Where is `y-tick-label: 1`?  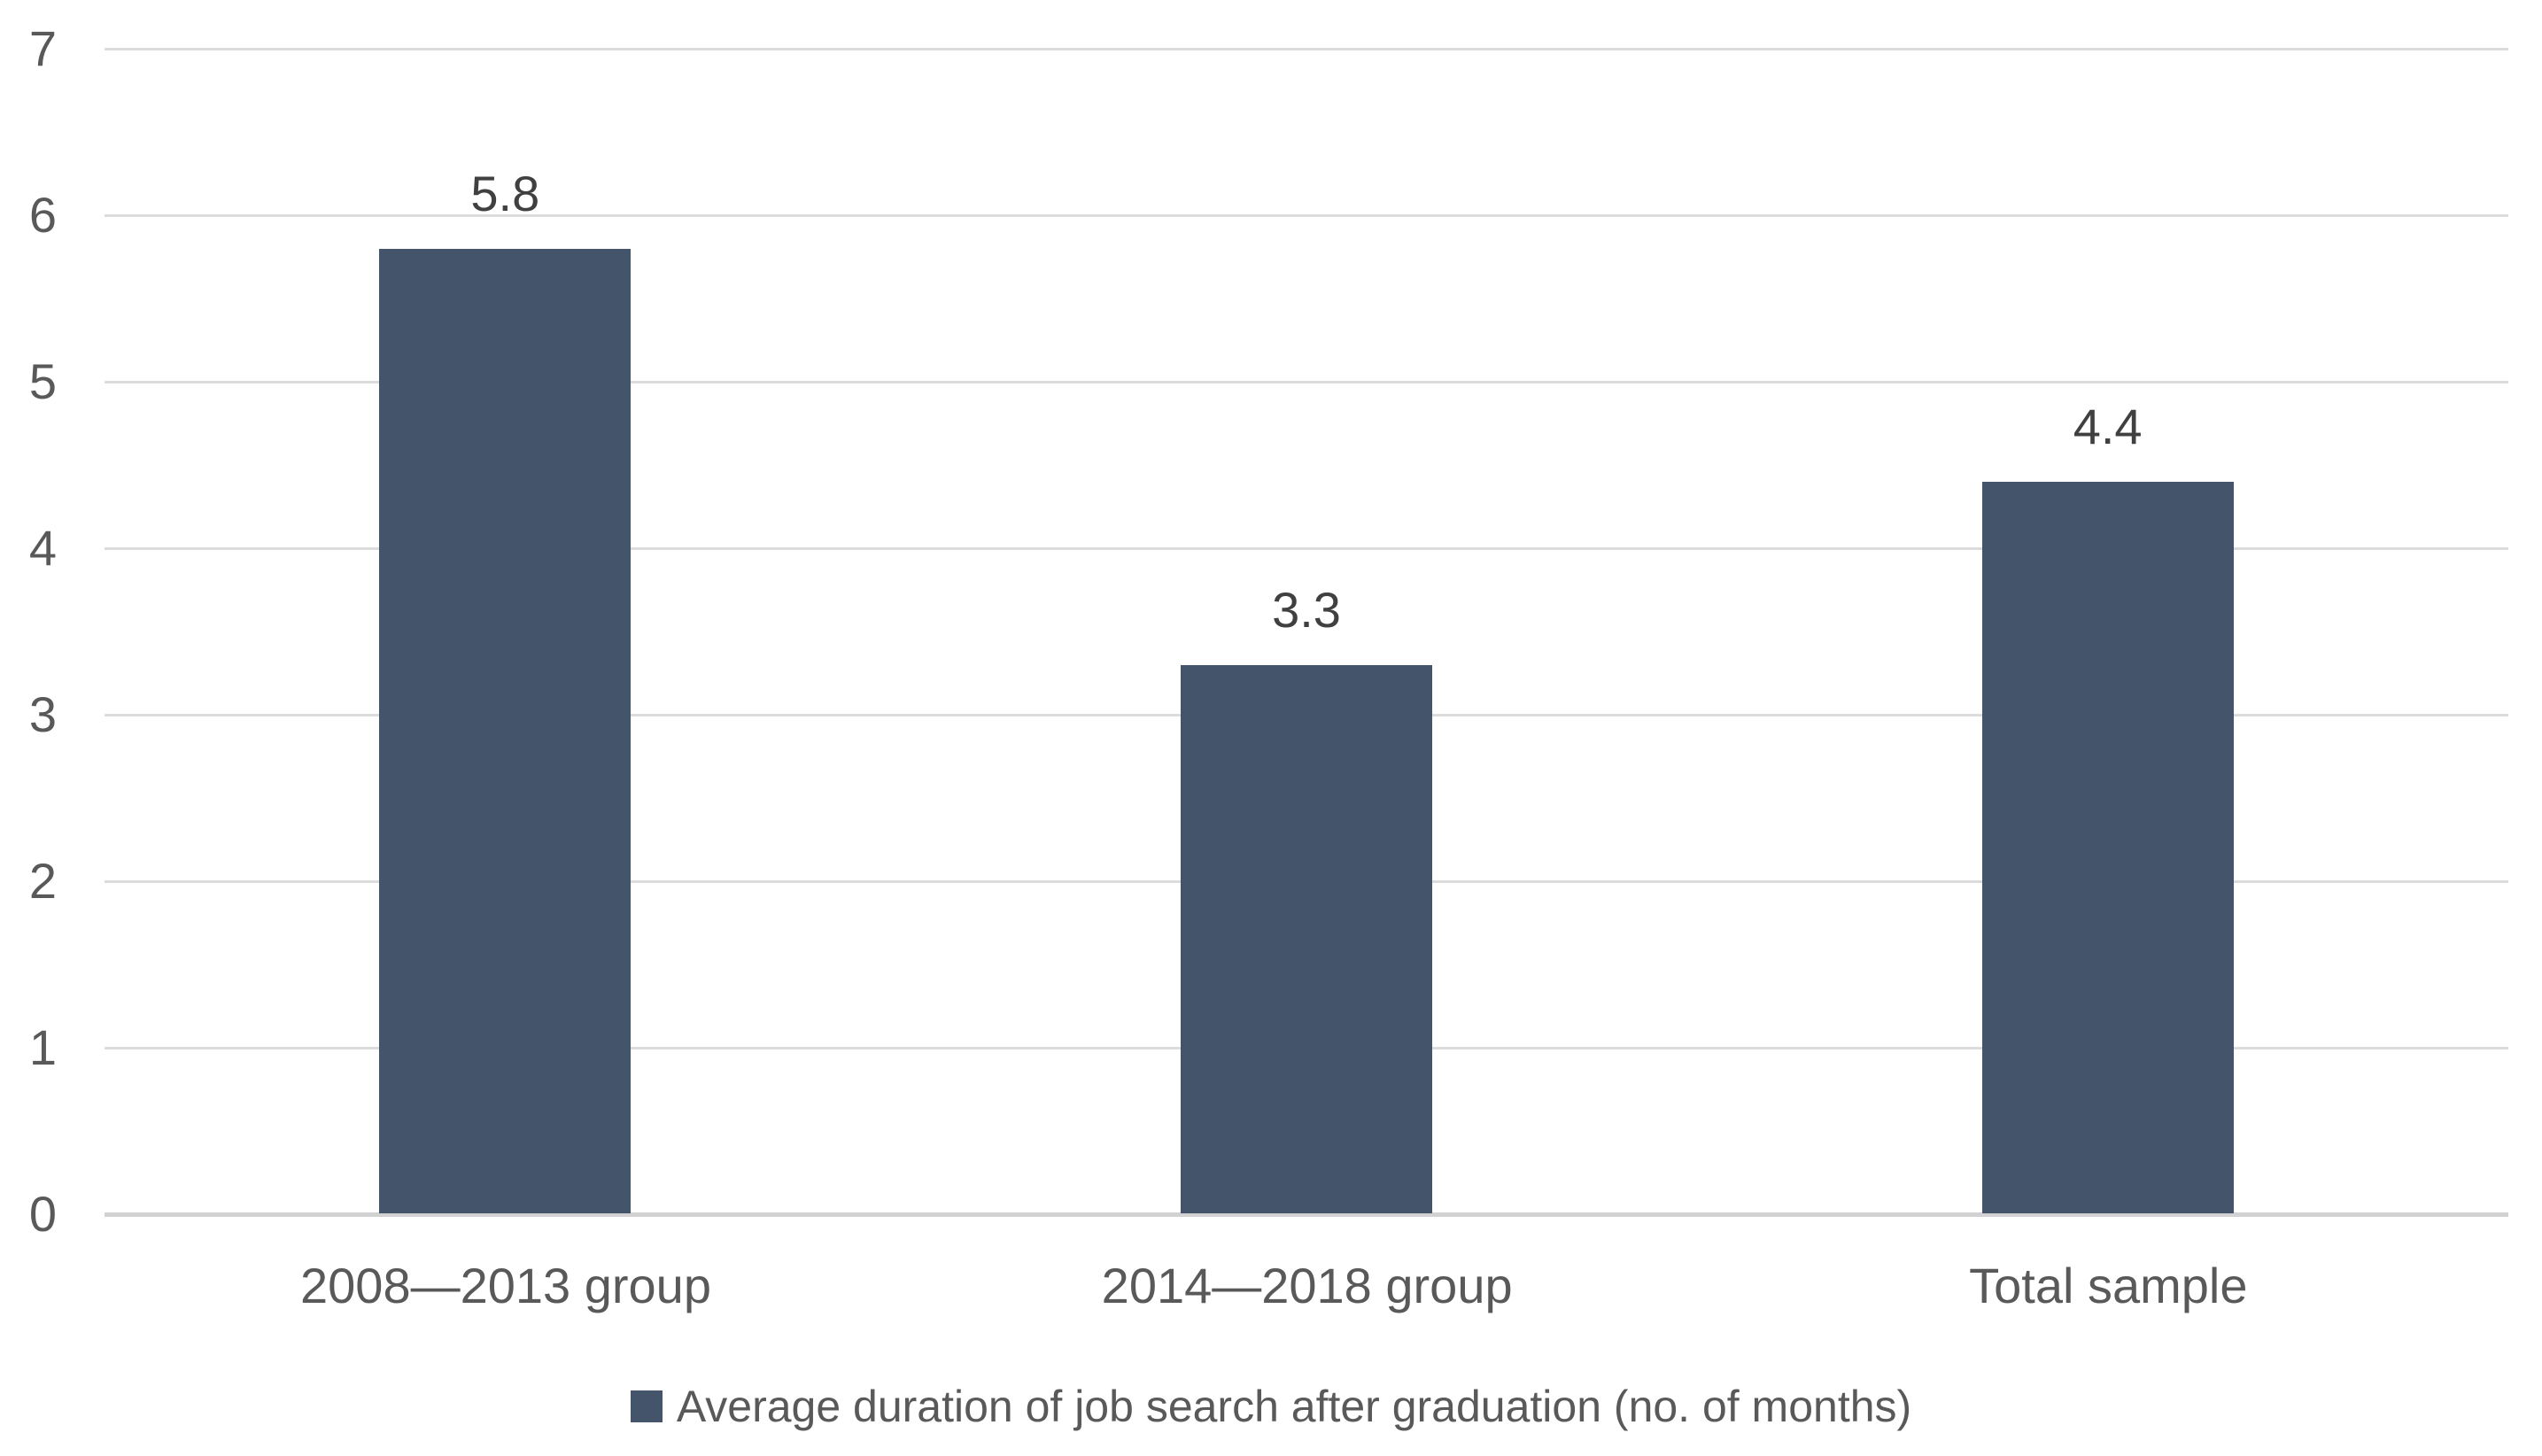
y-tick-label: 1 is located at coordinates (43, 1047).